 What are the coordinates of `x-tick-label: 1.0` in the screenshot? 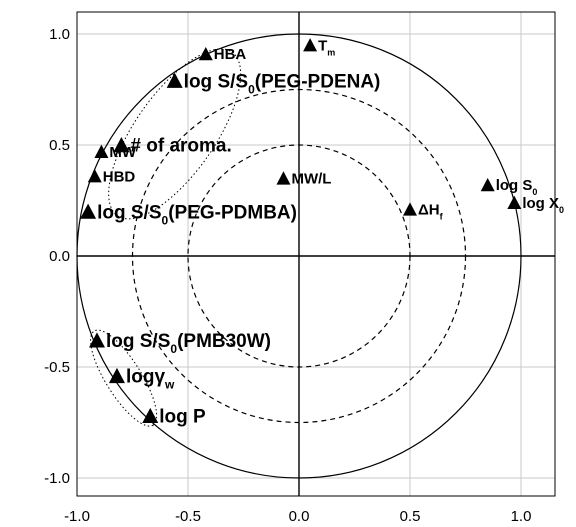 It's located at (521, 516).